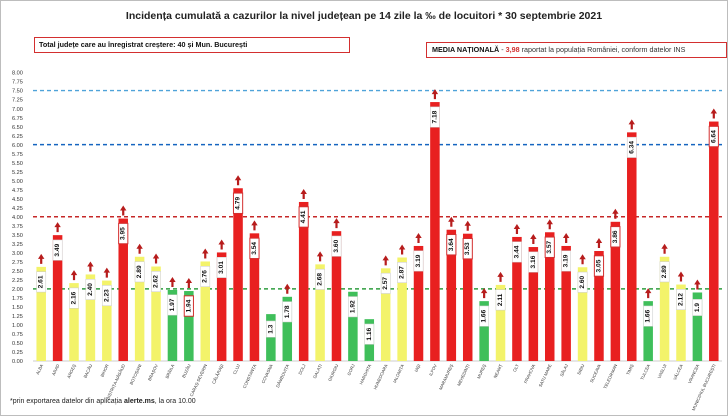 The image size is (728, 416). I want to click on y-tick-label: 3.50, so click(17, 236).